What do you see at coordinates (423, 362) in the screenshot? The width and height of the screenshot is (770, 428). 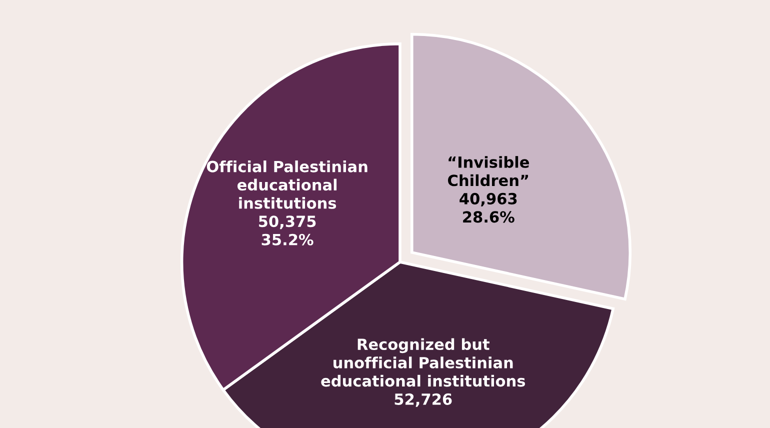 I see `slice-label: Recognized but unofficial Palestinian educational institutions` at bounding box center [423, 362].